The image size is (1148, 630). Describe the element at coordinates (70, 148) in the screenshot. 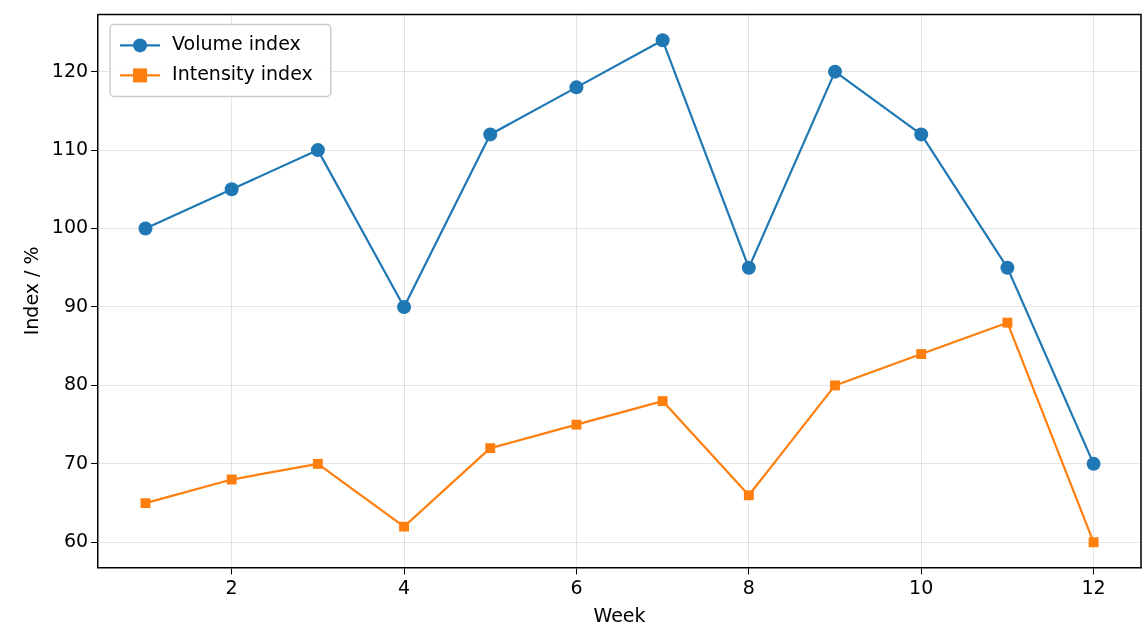

I see `y-tick-label: 110` at that location.